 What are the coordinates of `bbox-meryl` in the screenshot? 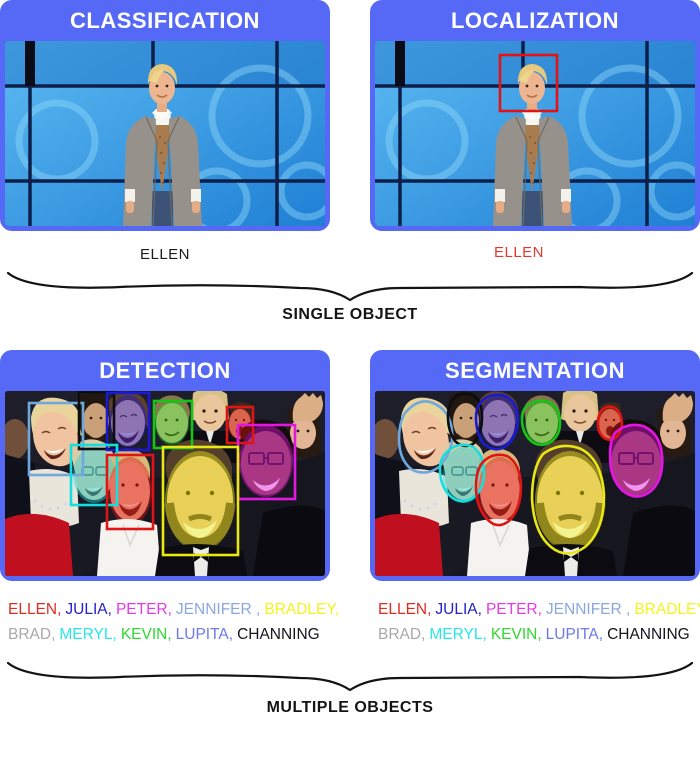 It's located at (94, 475).